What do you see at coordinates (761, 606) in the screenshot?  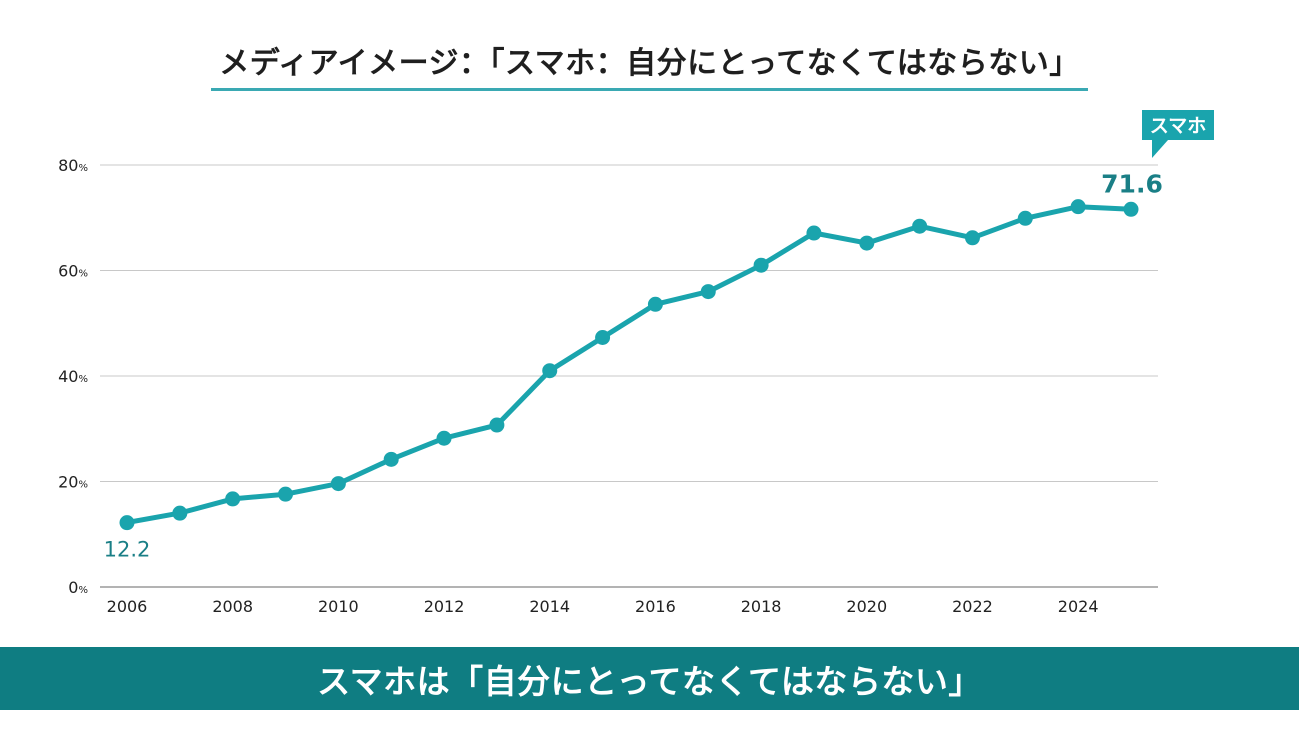 I see `x-tick-label: 2018` at bounding box center [761, 606].